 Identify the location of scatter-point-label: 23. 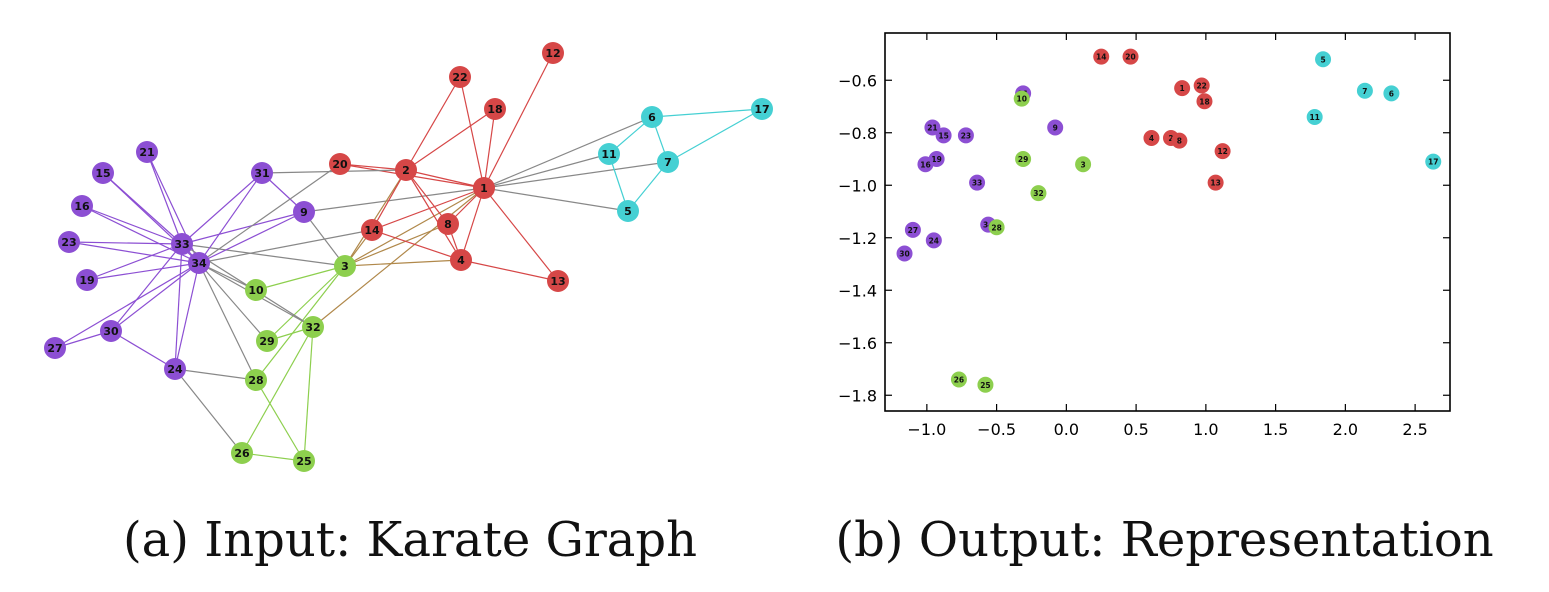
(966, 135).